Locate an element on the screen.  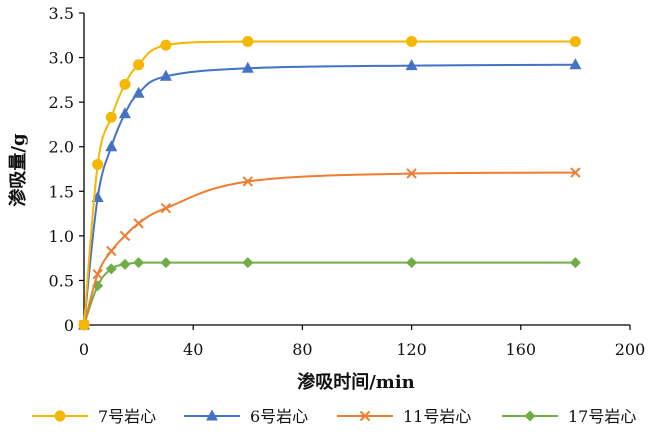
x-tick-label: 160 is located at coordinates (521, 349).